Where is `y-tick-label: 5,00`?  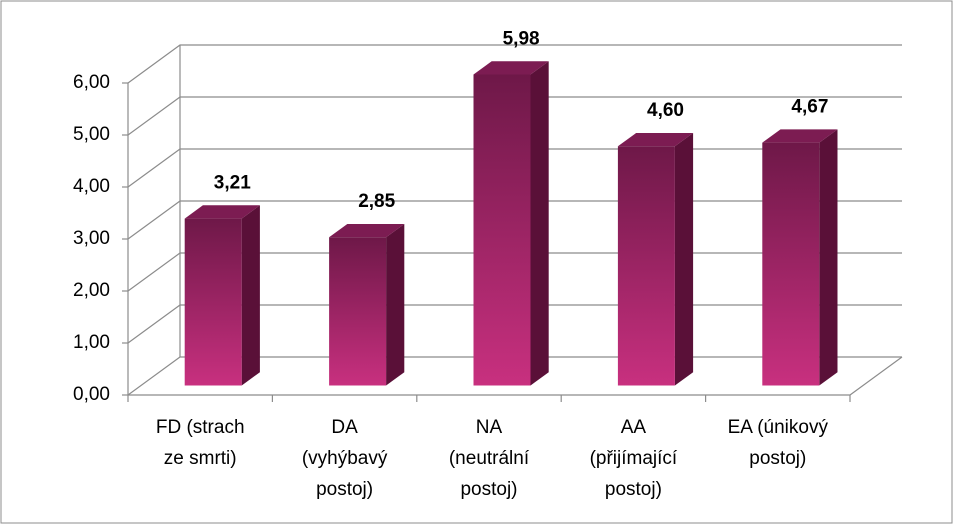
y-tick-label: 5,00 is located at coordinates (91, 134).